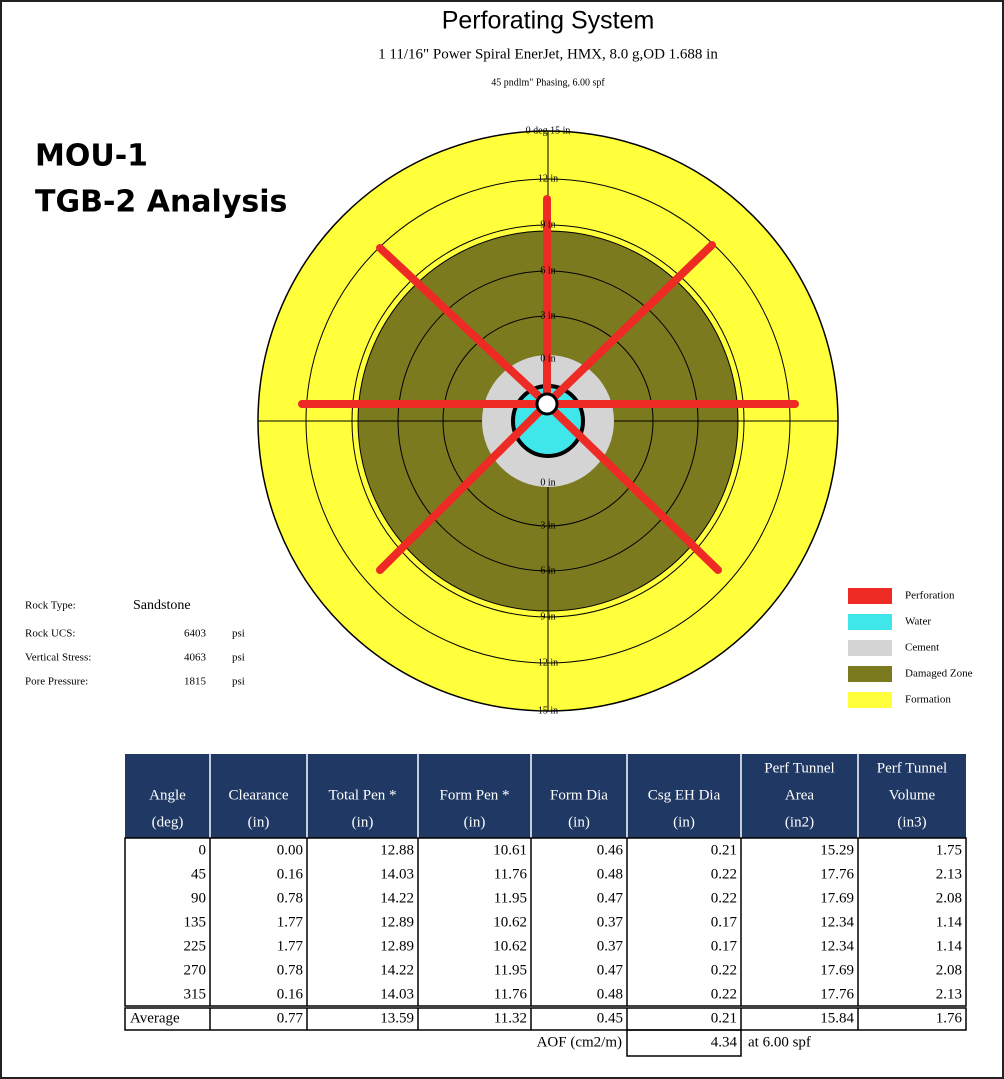 The width and height of the screenshot is (1004, 1079). Describe the element at coordinates (195, 994) in the screenshot. I see `cell: 315` at that location.